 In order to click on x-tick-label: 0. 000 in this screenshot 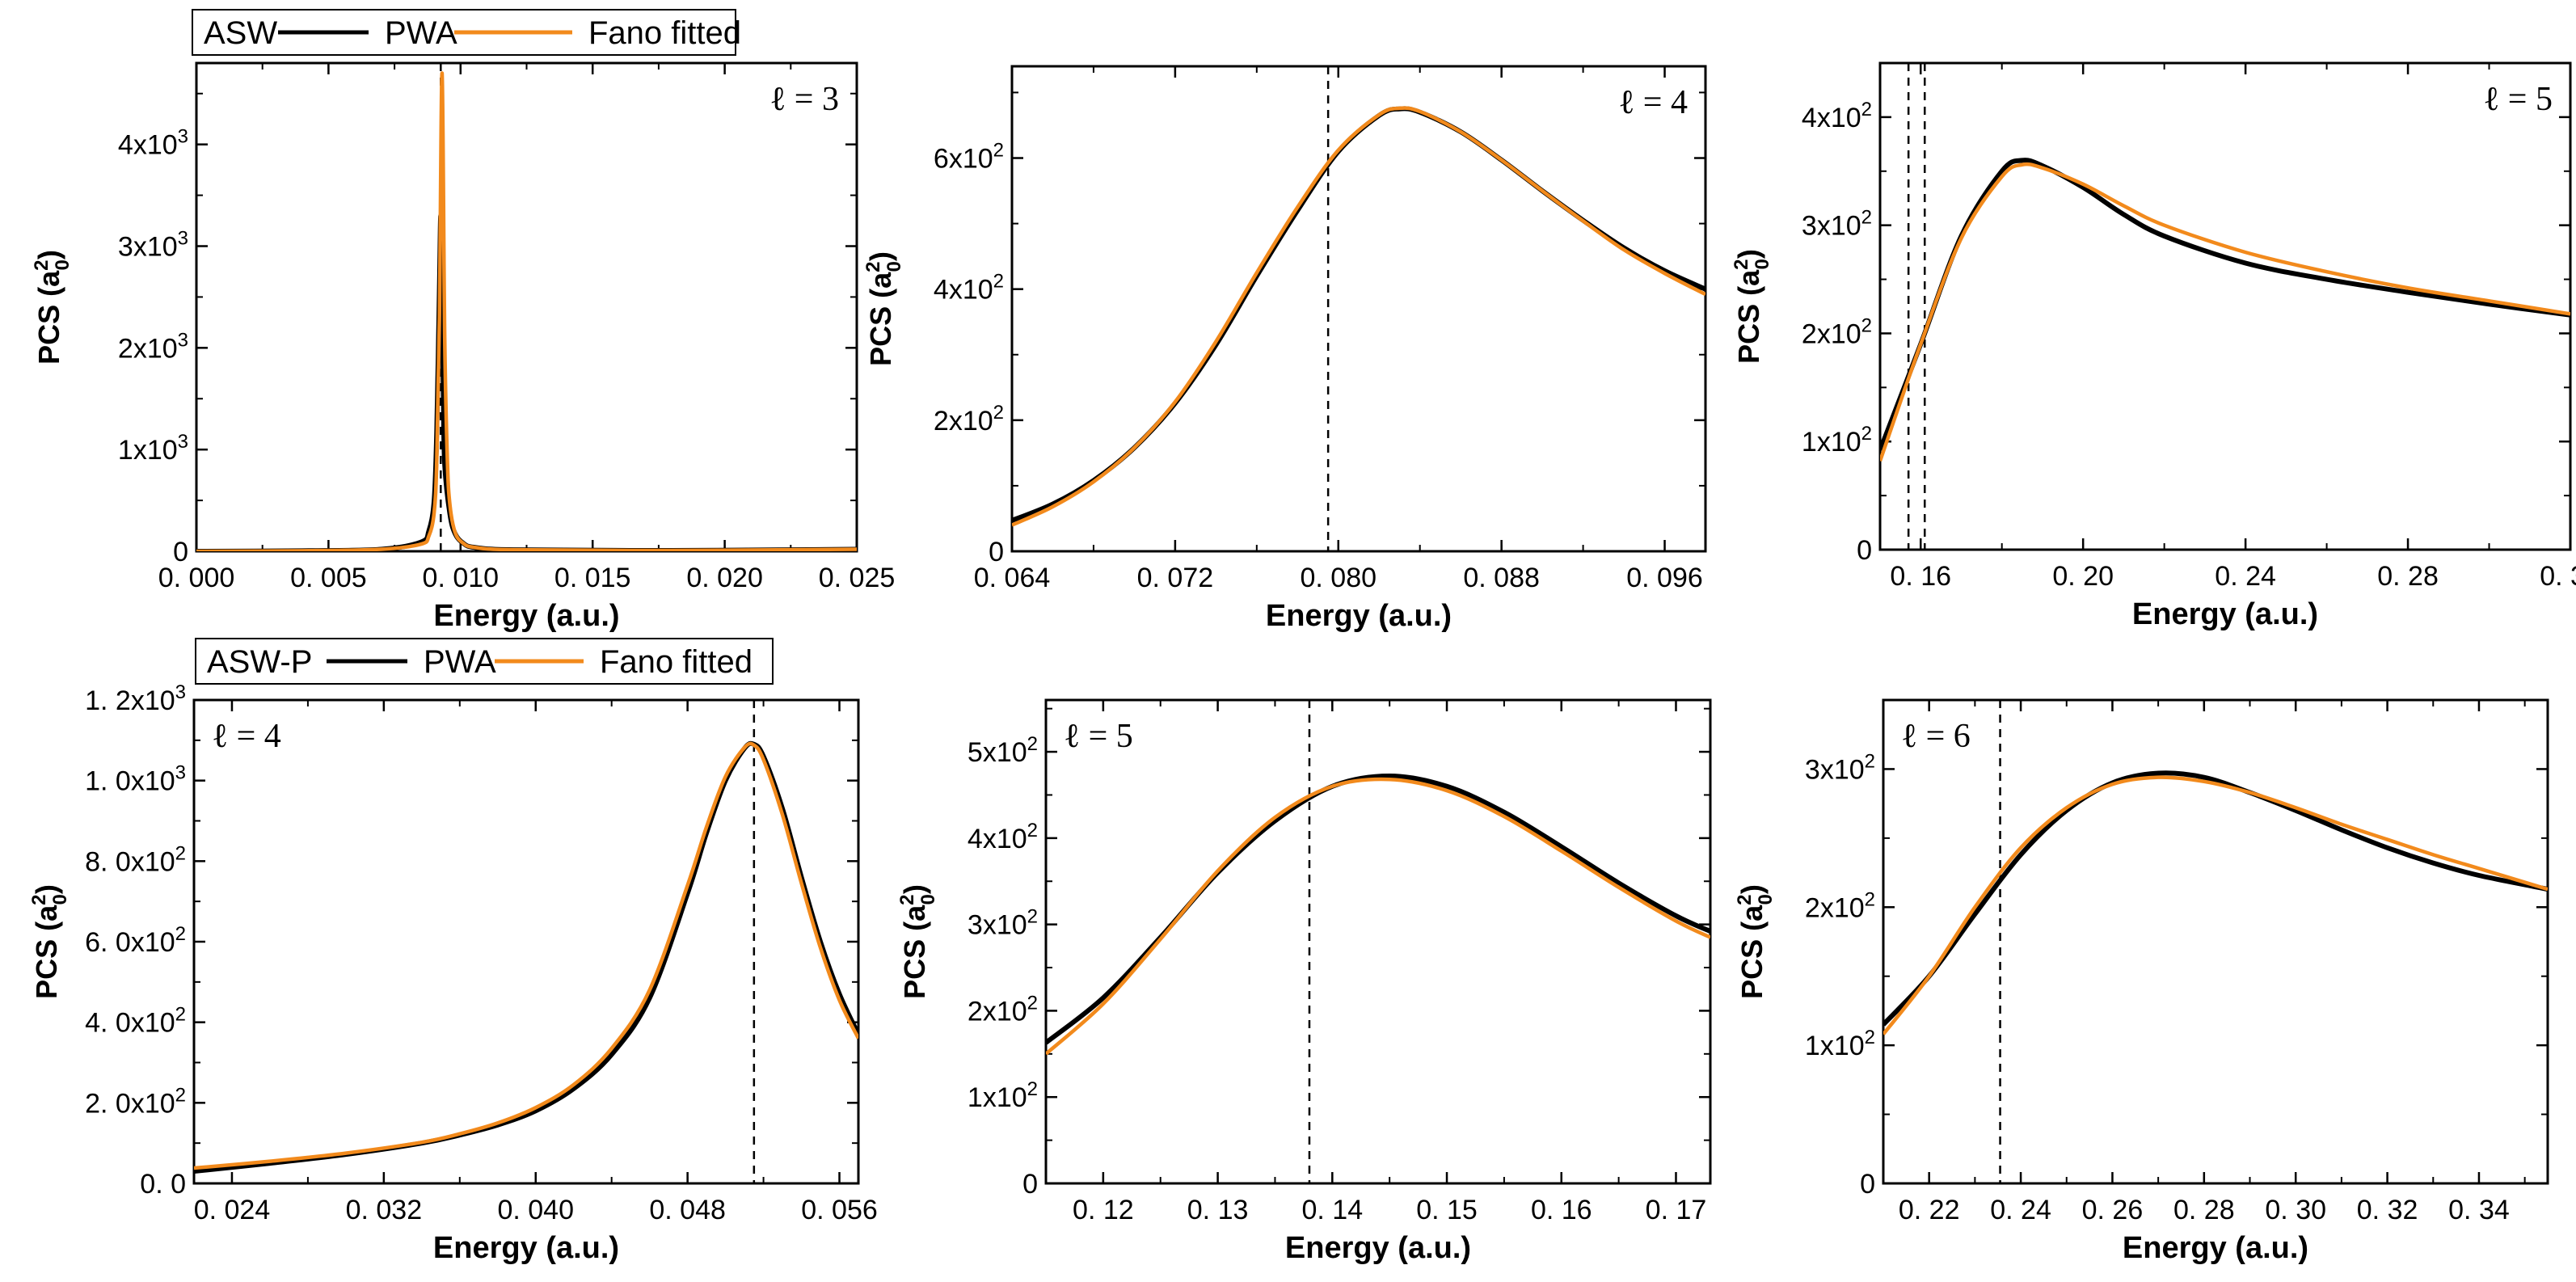, I will do `click(196, 578)`.